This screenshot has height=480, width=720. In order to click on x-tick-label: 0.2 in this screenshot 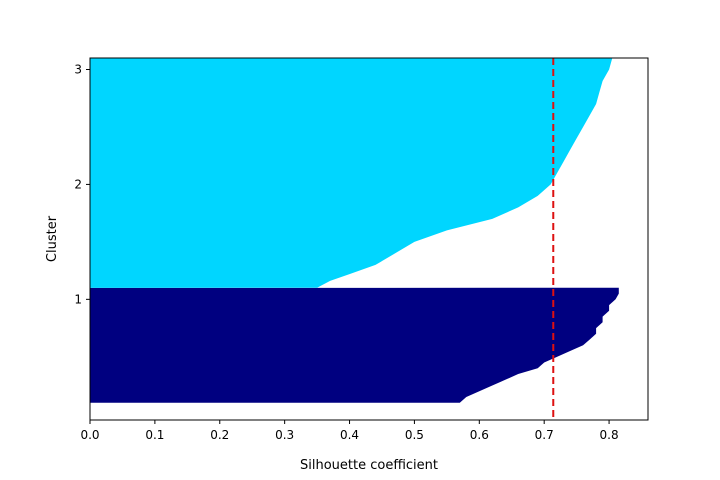, I will do `click(219, 435)`.